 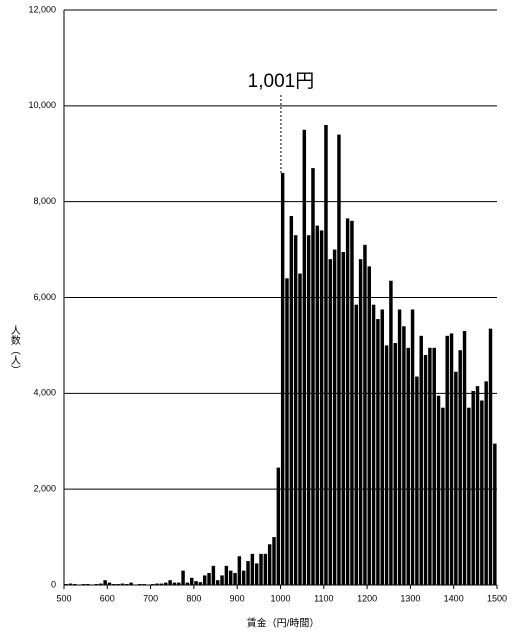 I want to click on y-tick-label: 4,000, so click(x=44, y=393).